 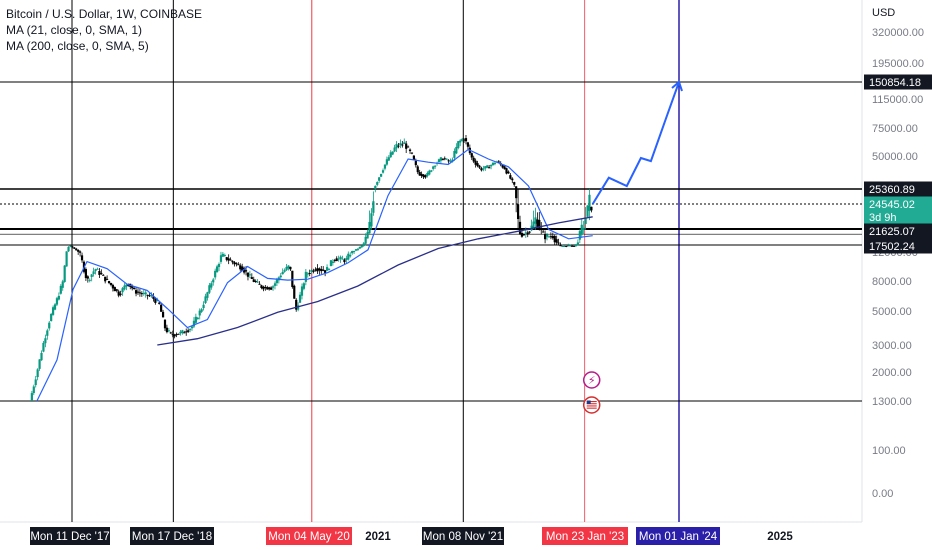 I want to click on legend-ma200: MA (200, close, 0, SMA, 5), so click(x=77, y=46).